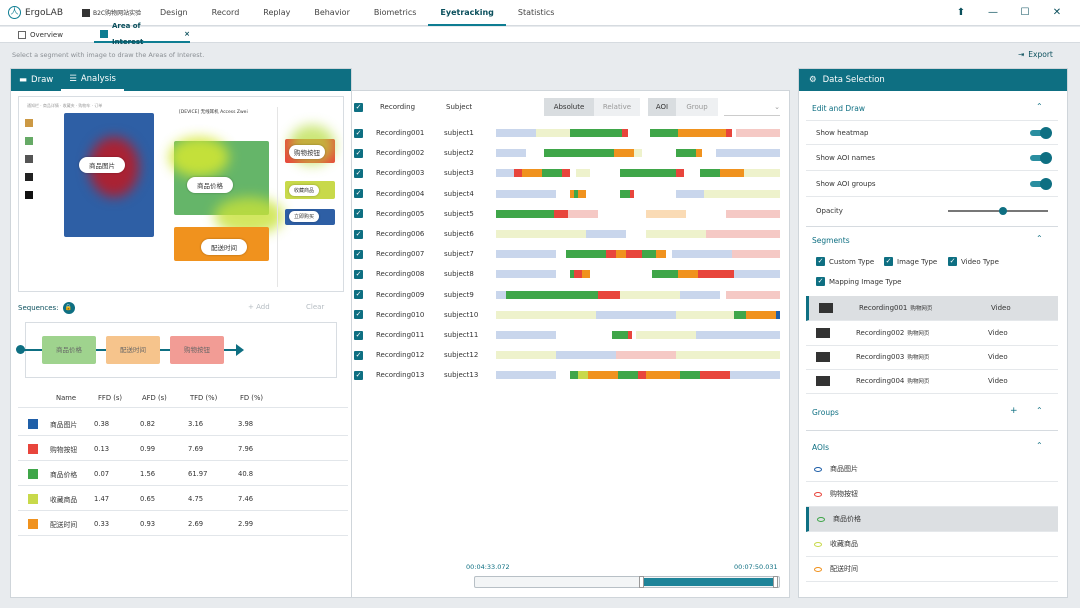 Image resolution: width=1080 pixels, height=608 pixels. What do you see at coordinates (932, 469) in the screenshot?
I see `aoi-list-item: 商品图片` at bounding box center [932, 469].